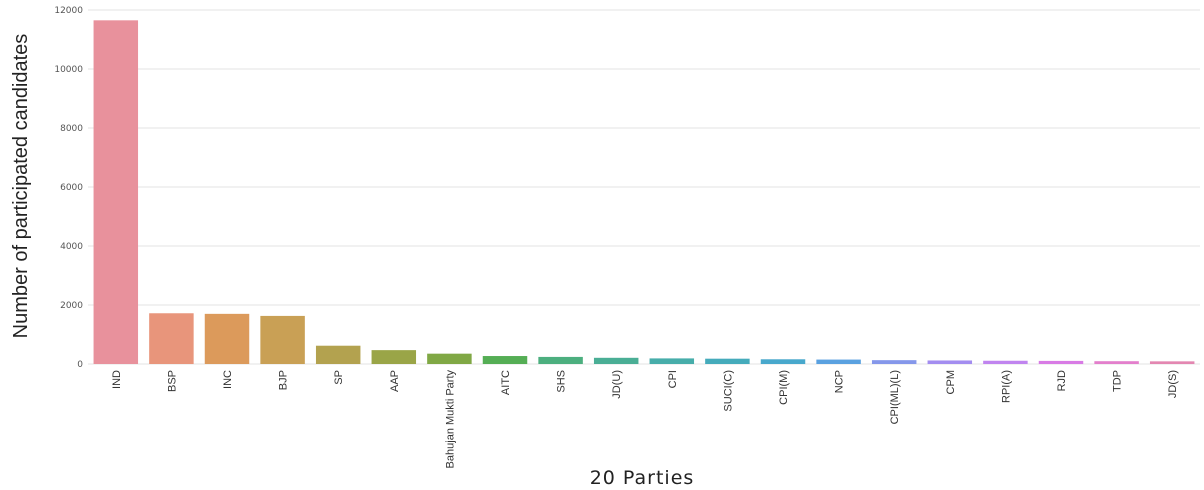 The image size is (1204, 490). I want to click on x-tick-label: Bahujan Mukti Party, so click(450, 419).